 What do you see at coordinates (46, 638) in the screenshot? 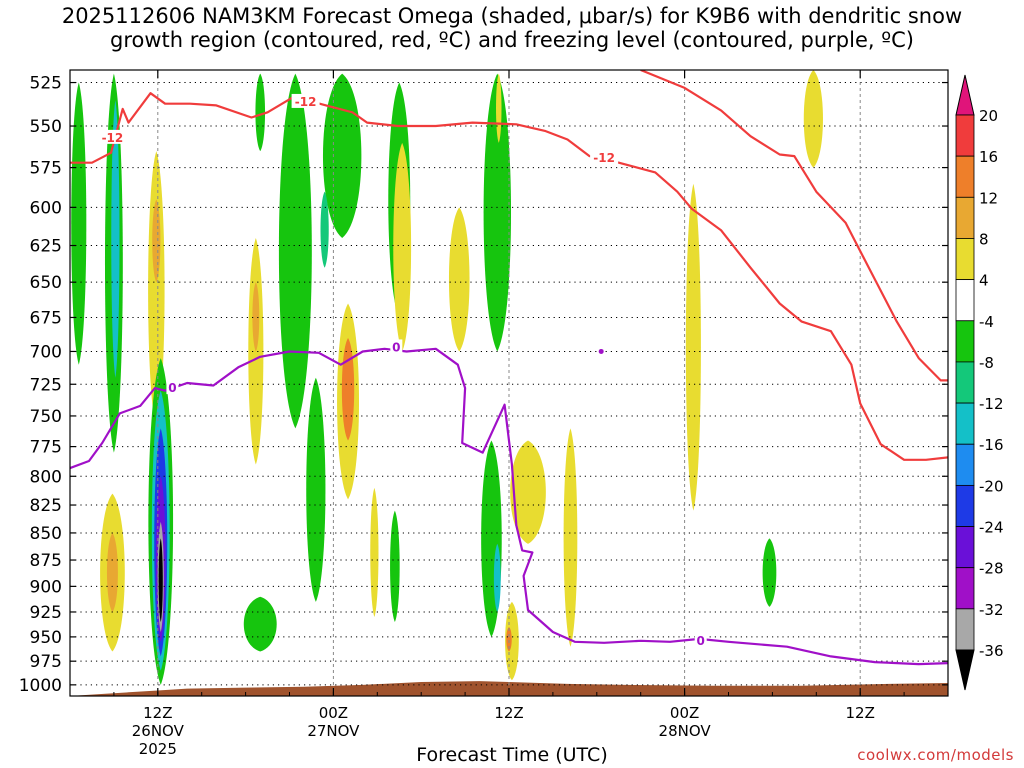
I see `y-tick-label: 950` at bounding box center [46, 638].